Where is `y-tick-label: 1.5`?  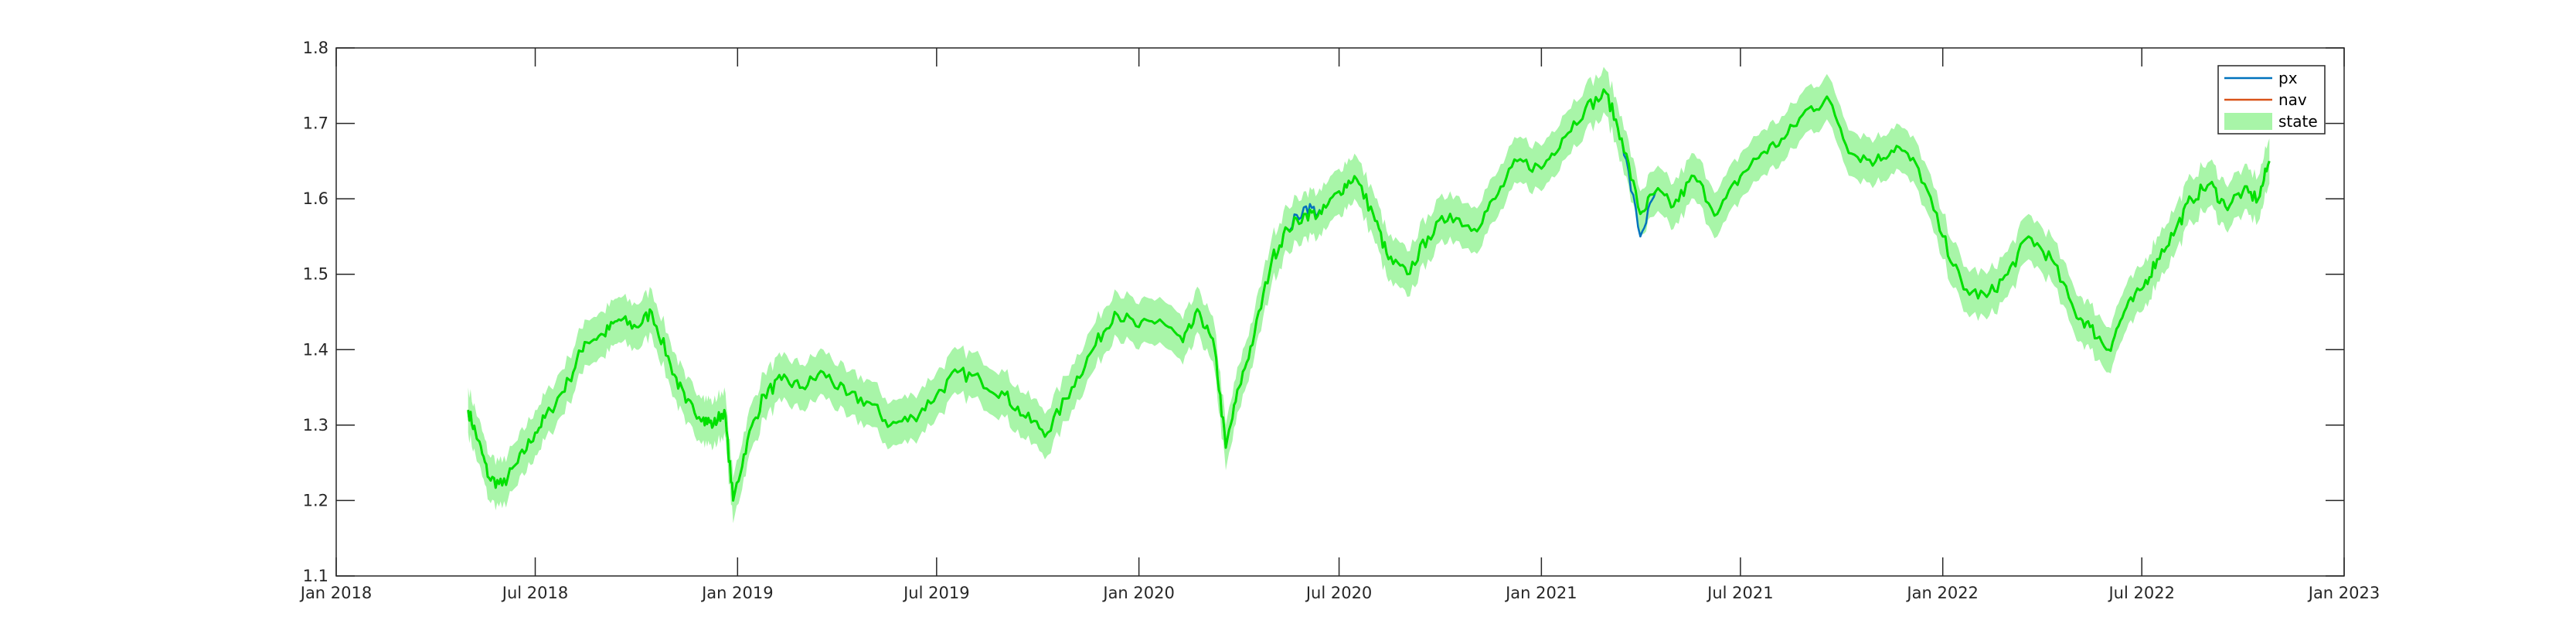
y-tick-label: 1.5 is located at coordinates (315, 274).